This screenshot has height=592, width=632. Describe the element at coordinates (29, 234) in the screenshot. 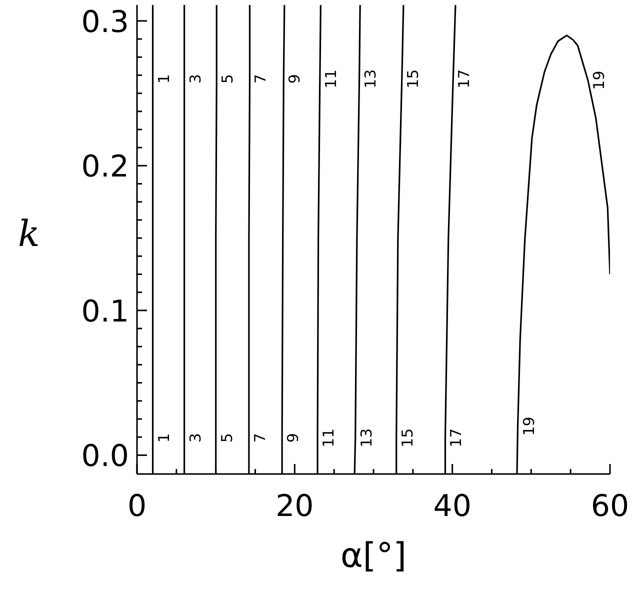

I see `y-axis-title: k` at that location.